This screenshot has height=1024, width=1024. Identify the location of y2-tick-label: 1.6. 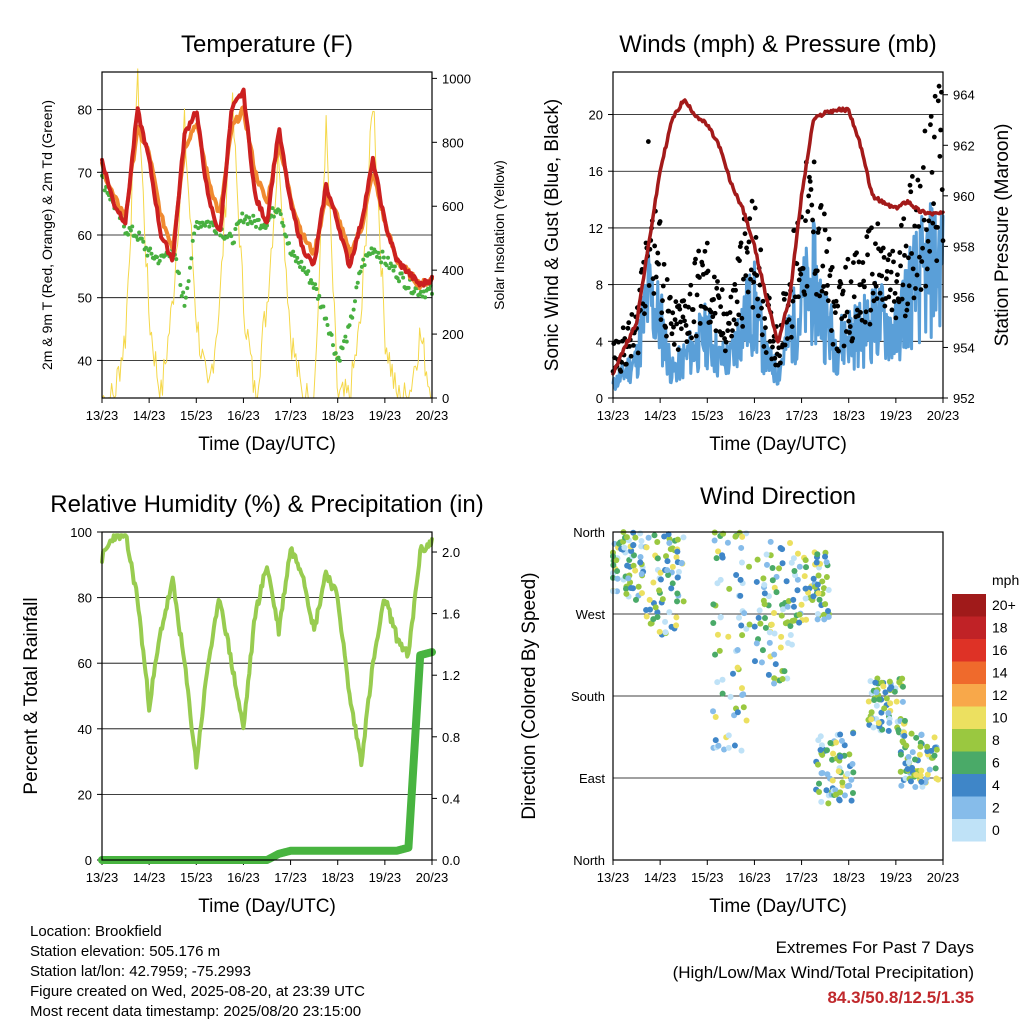
(451, 614).